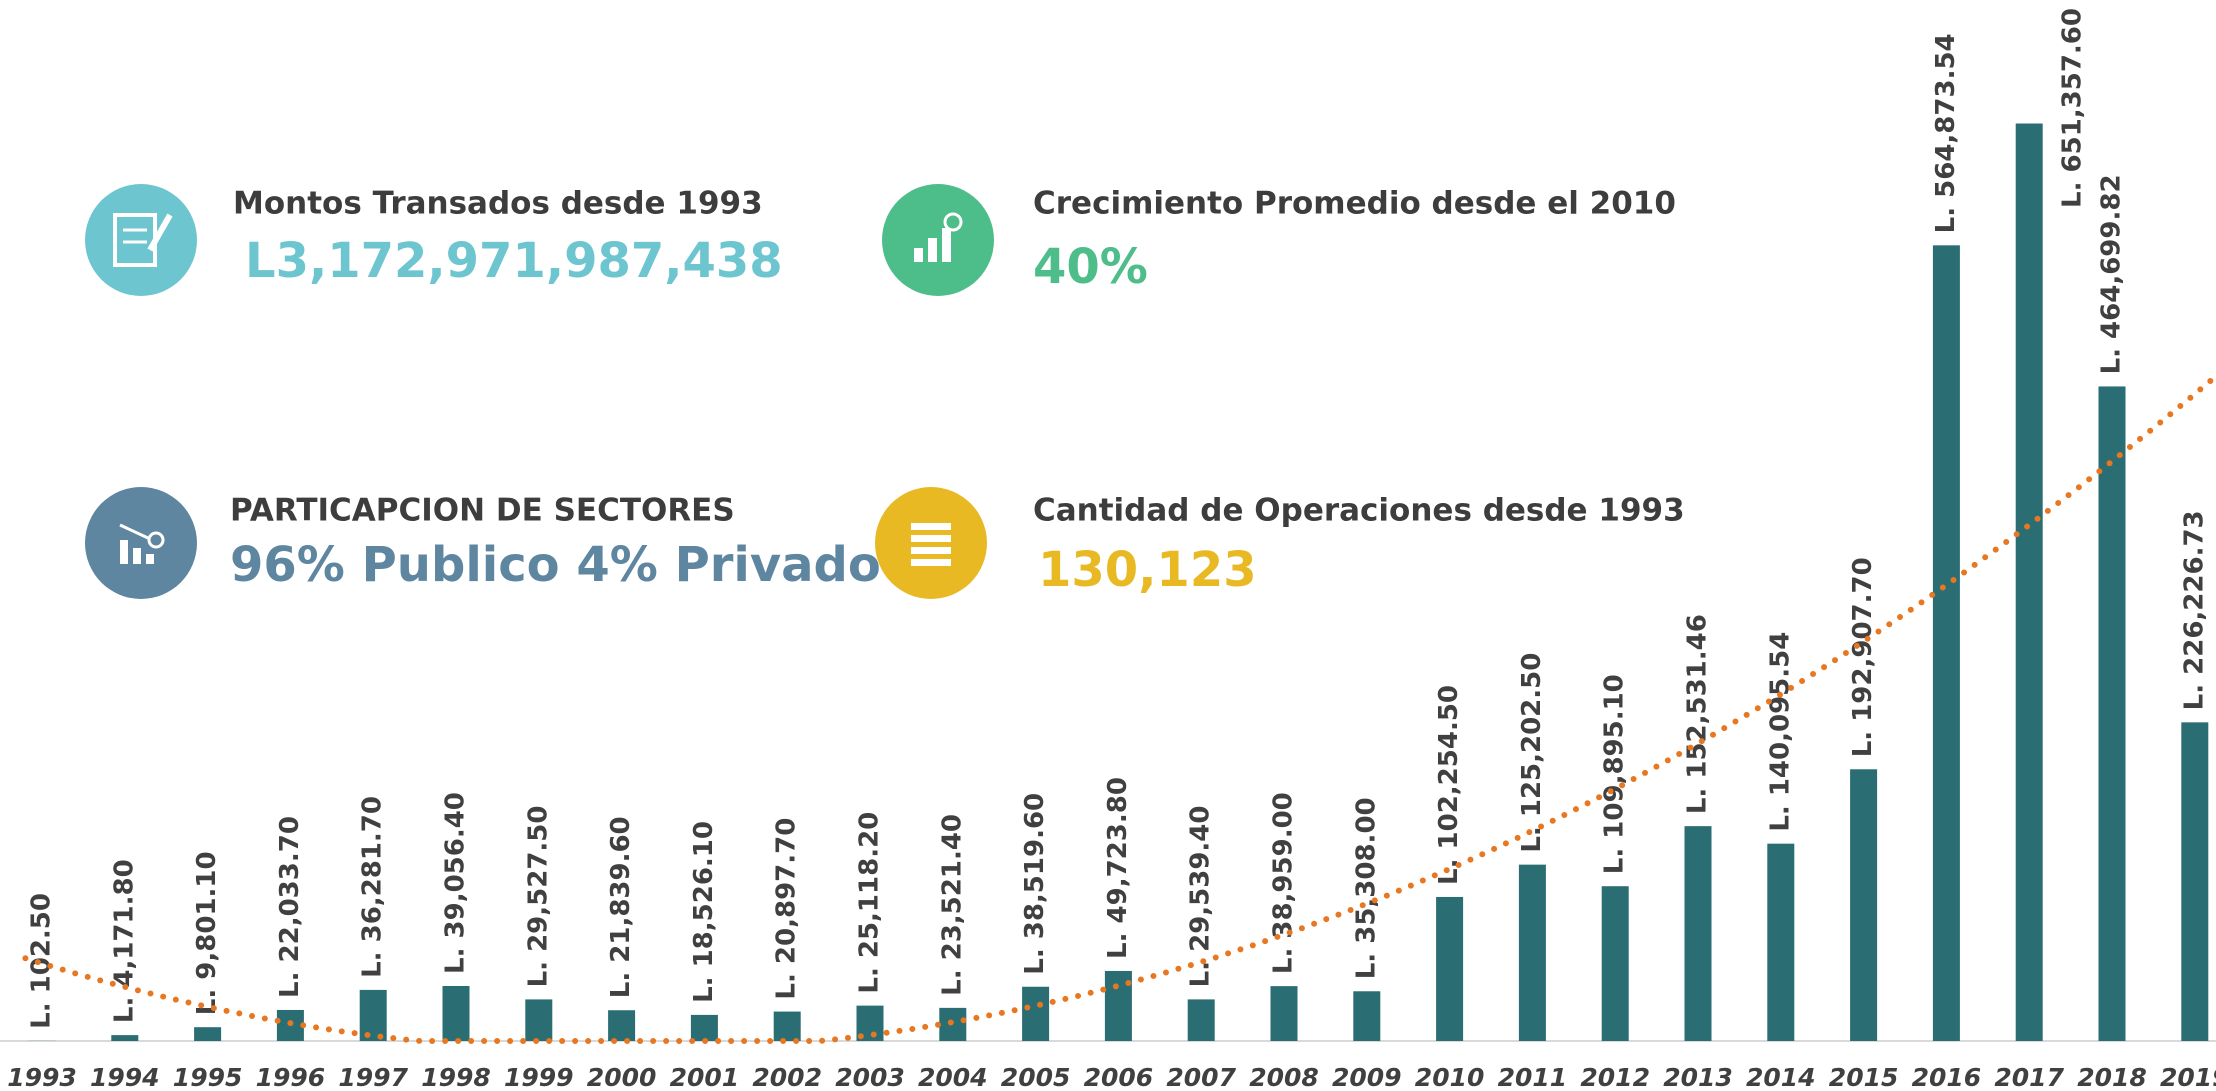  I want to click on x-tick-label: 2008, so click(1284, 1077).